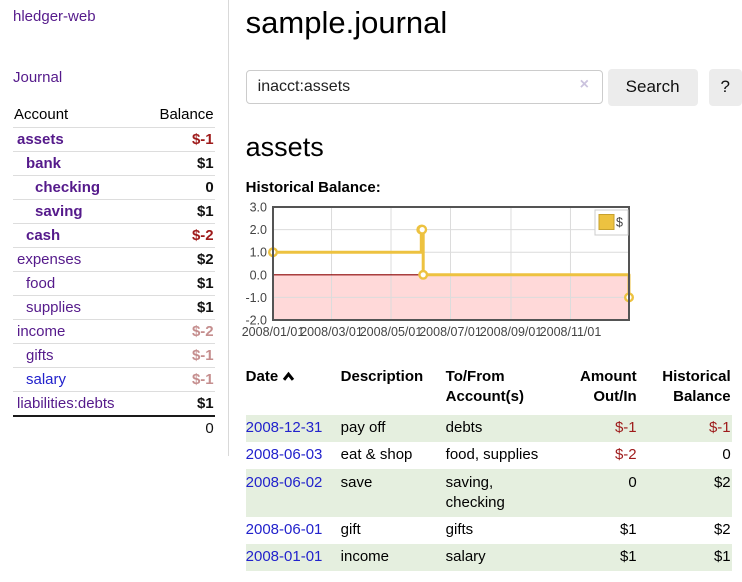 This screenshot has width=742, height=582. I want to click on register-date-link: 2008-06-02, so click(284, 482).